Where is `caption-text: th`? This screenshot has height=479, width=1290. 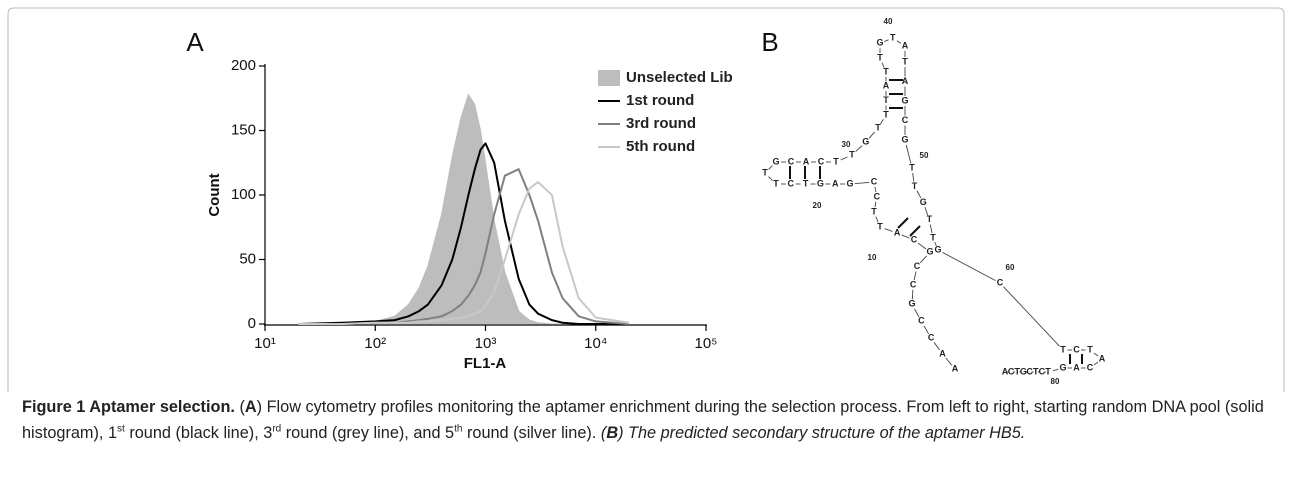
caption-text: th is located at coordinates (458, 429).